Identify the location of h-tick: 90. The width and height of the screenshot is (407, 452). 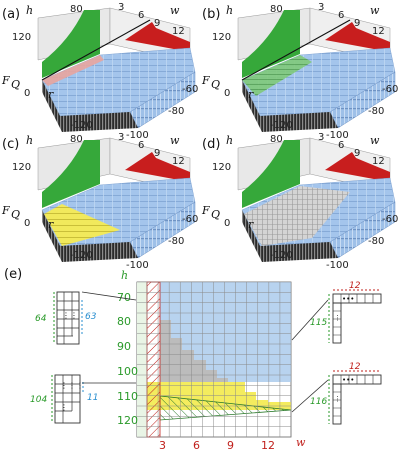
(124, 346).